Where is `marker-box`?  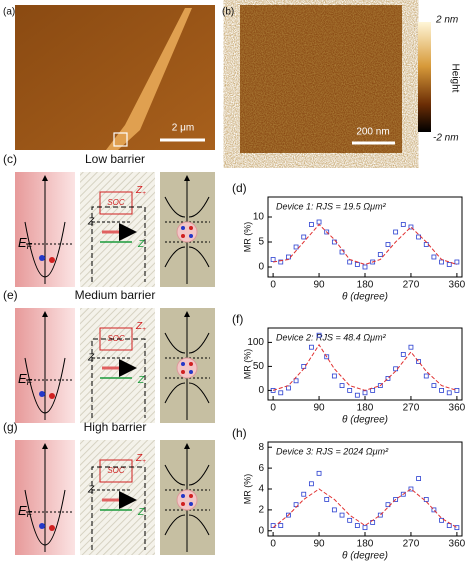
marker-box is located at coordinates (120, 139).